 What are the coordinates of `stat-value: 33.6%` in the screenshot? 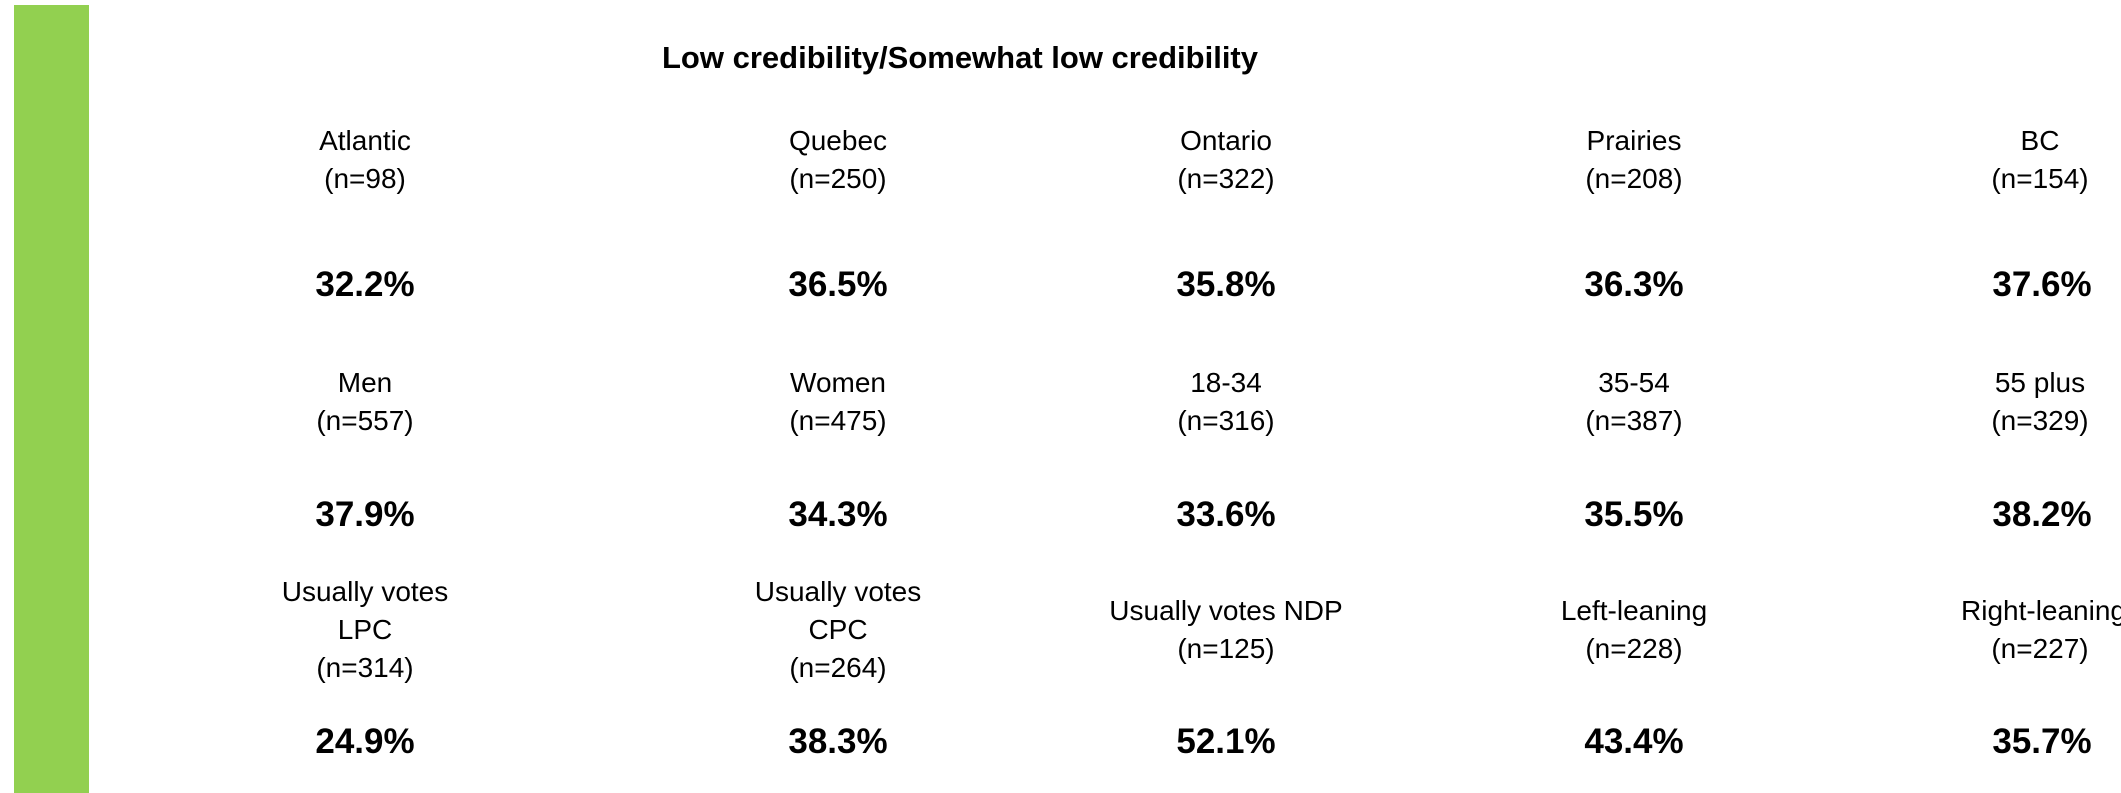 It's located at (1226, 514).